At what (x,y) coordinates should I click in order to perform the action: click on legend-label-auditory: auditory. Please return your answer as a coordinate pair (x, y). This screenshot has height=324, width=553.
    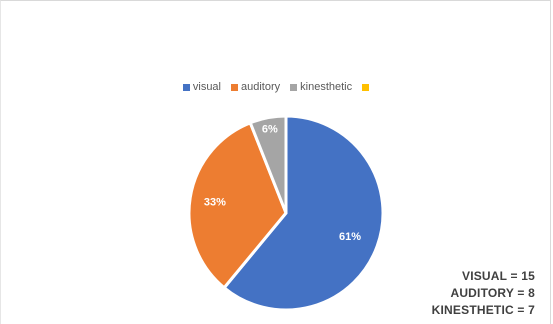
    Looking at the image, I should click on (261, 87).